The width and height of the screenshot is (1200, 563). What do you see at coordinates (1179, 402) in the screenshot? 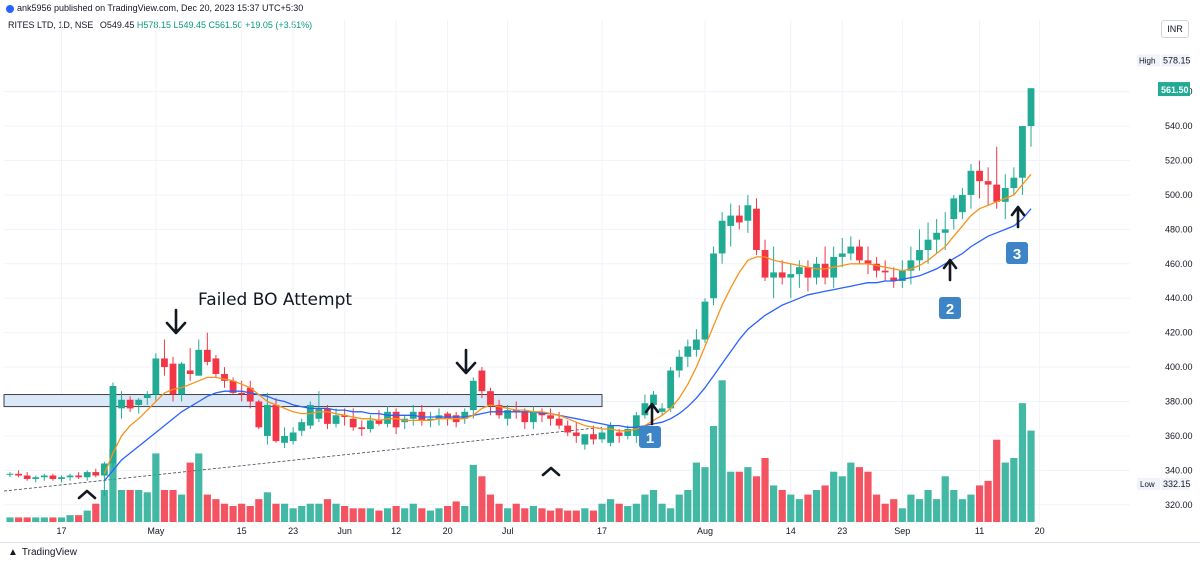
I see `price-tick-label: 380.00` at bounding box center [1179, 402].